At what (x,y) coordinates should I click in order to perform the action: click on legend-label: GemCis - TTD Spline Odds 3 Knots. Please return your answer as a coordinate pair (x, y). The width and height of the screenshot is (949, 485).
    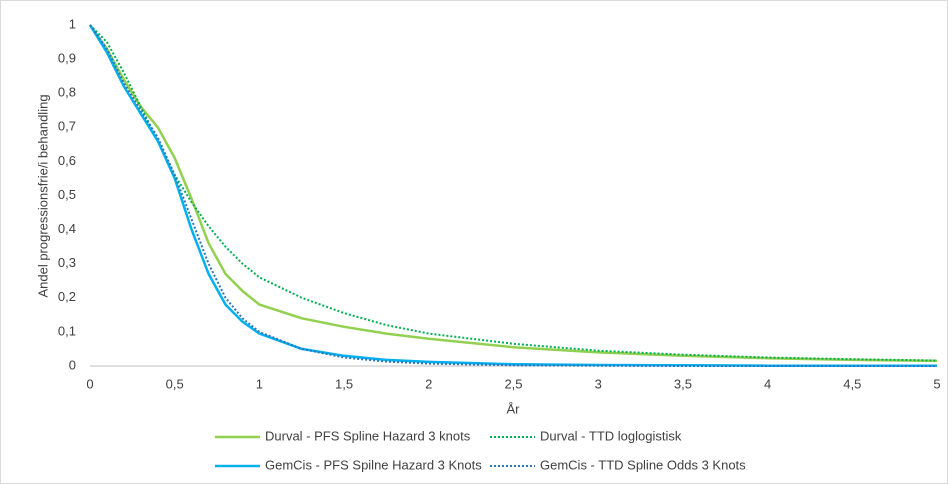
    Looking at the image, I should click on (643, 464).